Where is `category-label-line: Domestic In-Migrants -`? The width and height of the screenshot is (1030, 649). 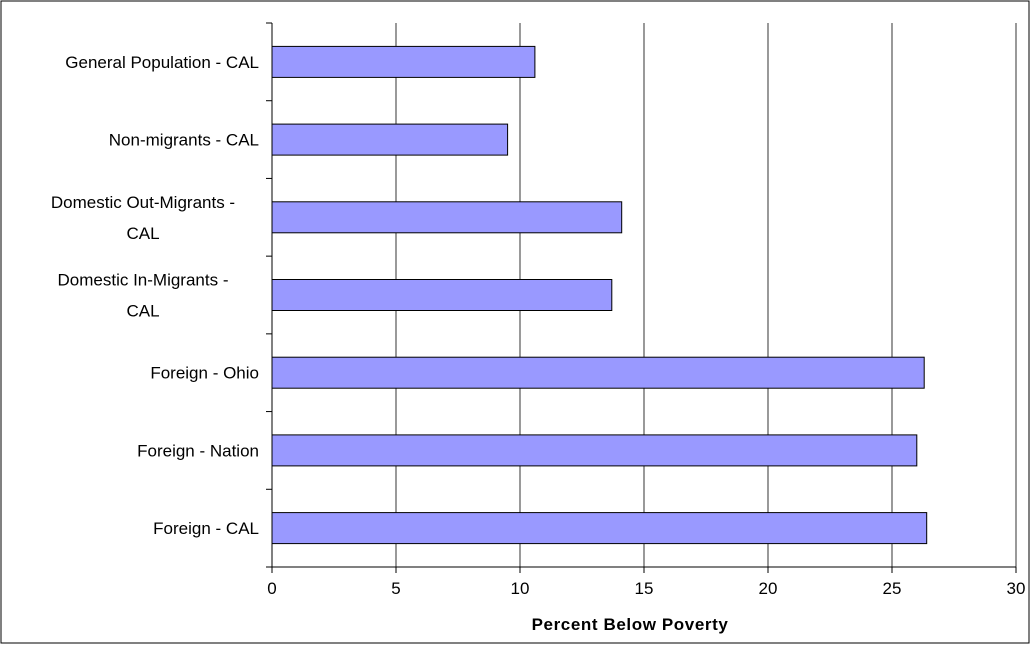
category-label-line: Domestic In-Migrants - is located at coordinates (143, 280).